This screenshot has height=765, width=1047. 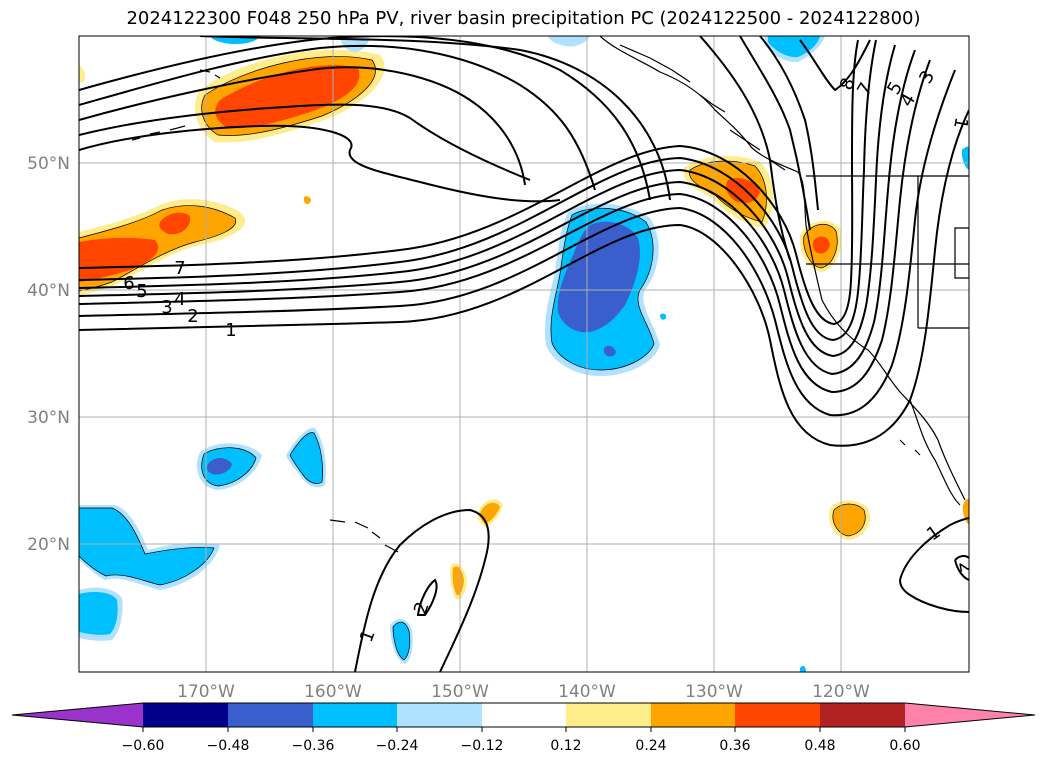 What do you see at coordinates (48, 164) in the screenshot?
I see `lat-label-50n: 50°N` at bounding box center [48, 164].